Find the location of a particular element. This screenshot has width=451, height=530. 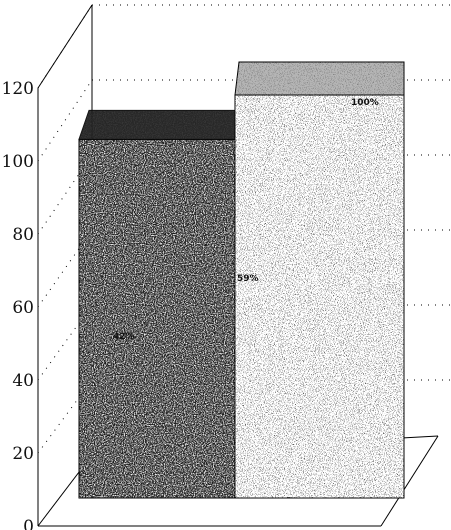

data-label-bar-1: 59% is located at coordinates (248, 279).